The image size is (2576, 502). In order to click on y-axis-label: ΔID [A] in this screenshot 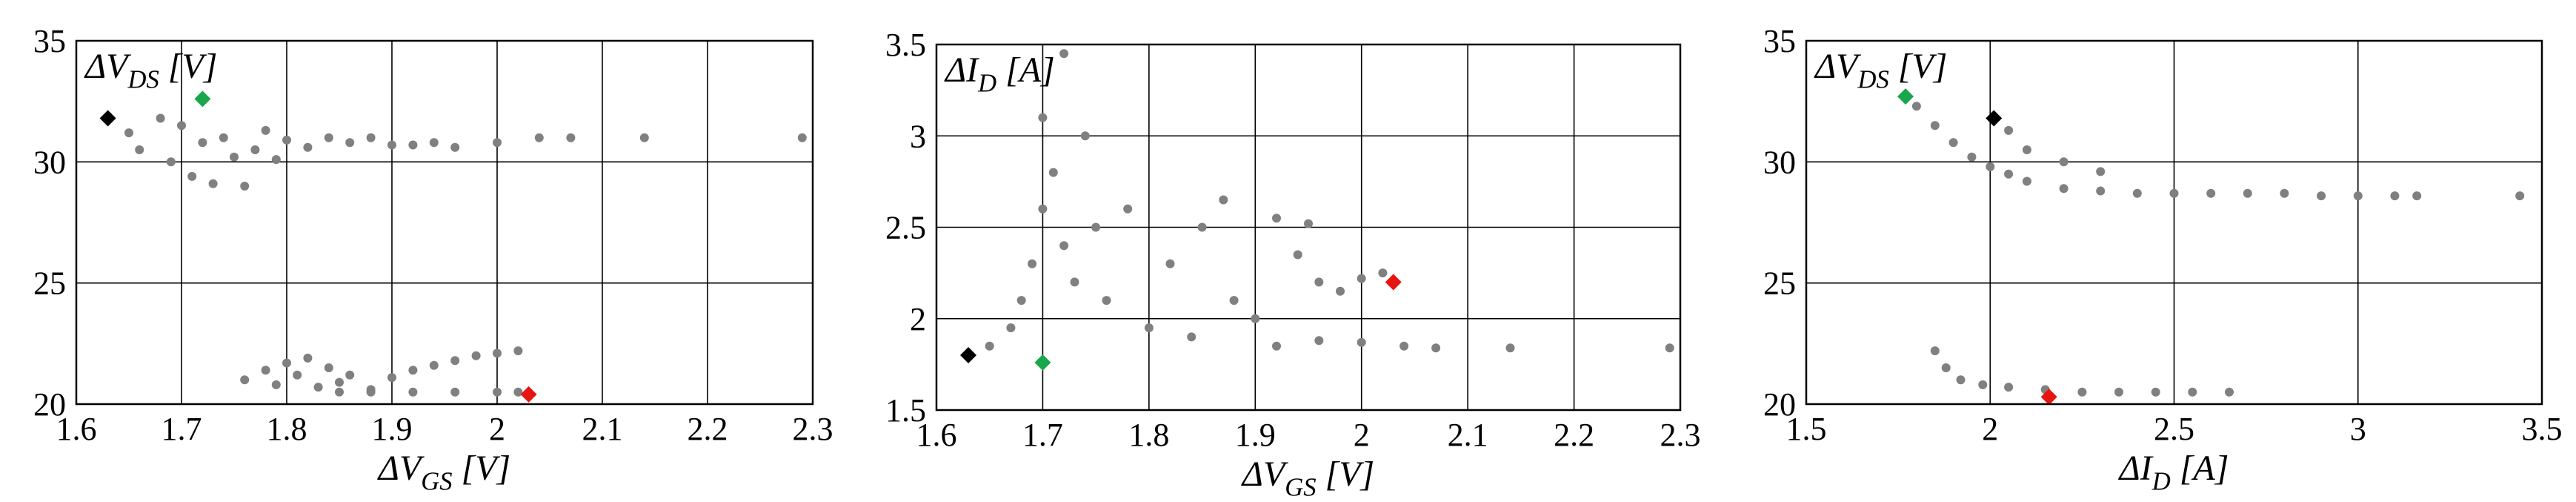, I will do `click(1000, 73)`.